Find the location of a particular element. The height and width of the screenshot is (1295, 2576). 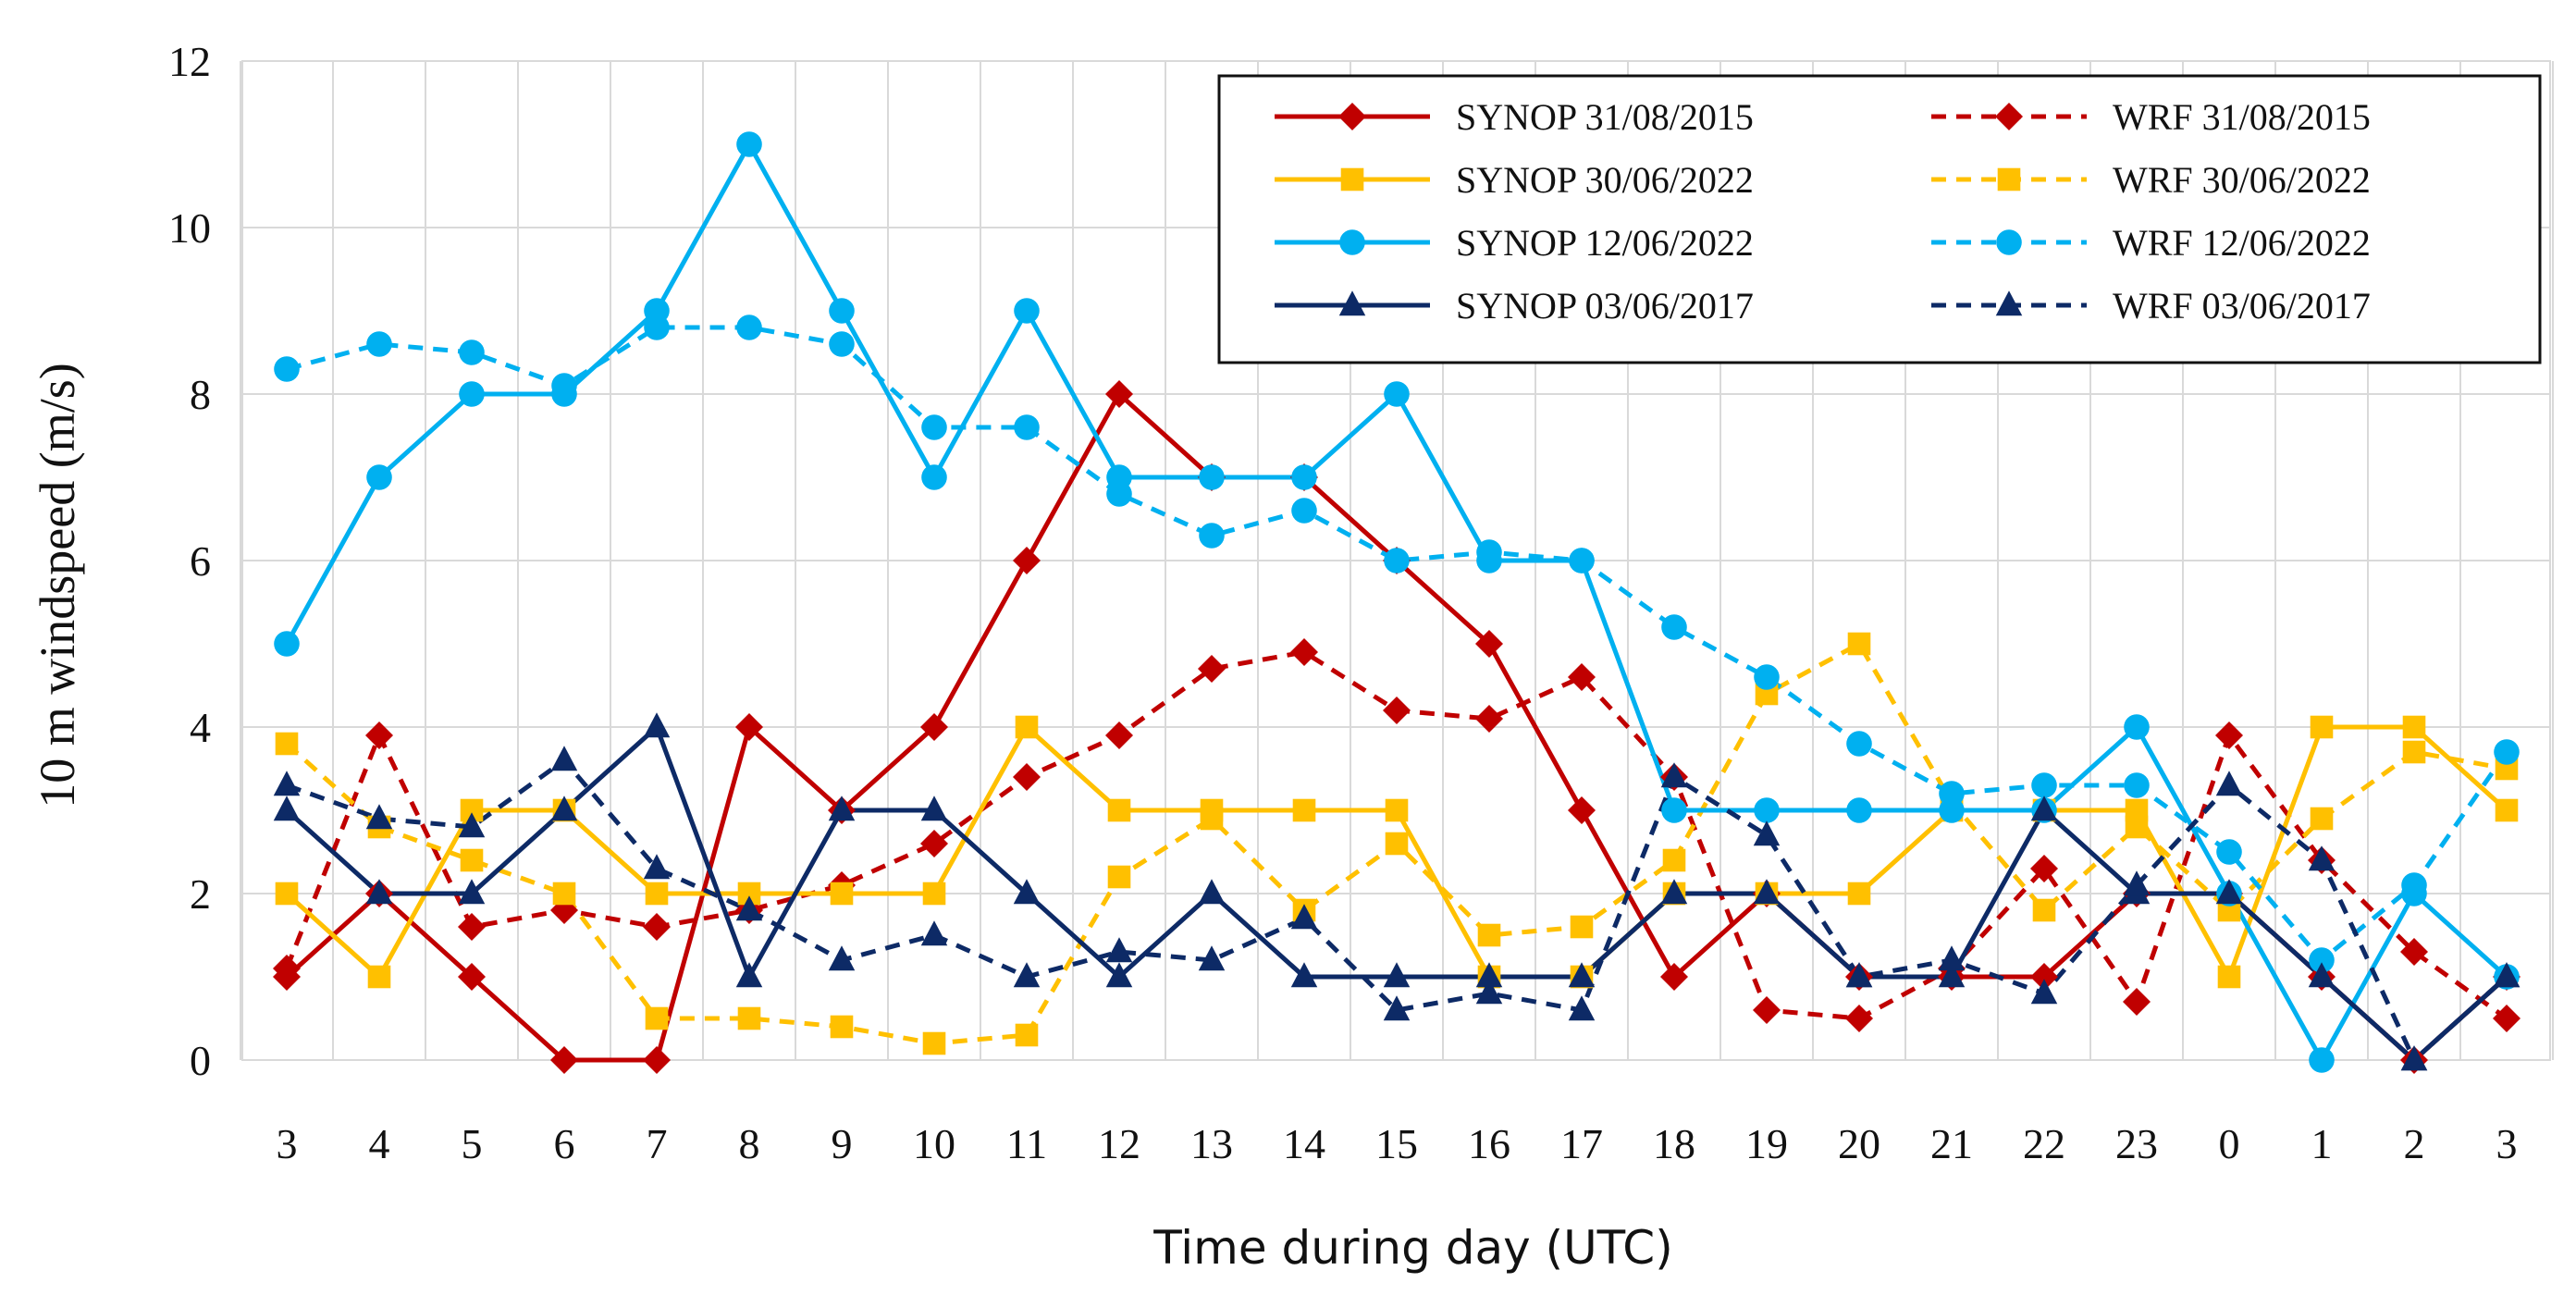

x-tick-label: 16 is located at coordinates (1489, 1143).